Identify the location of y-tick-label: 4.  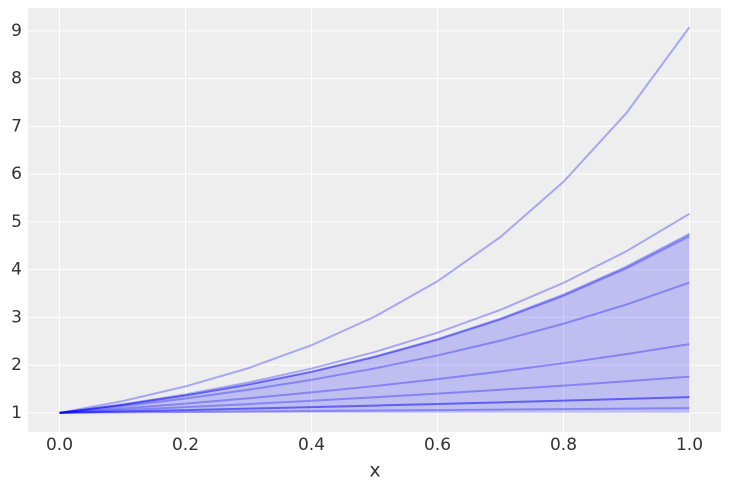
(16, 270).